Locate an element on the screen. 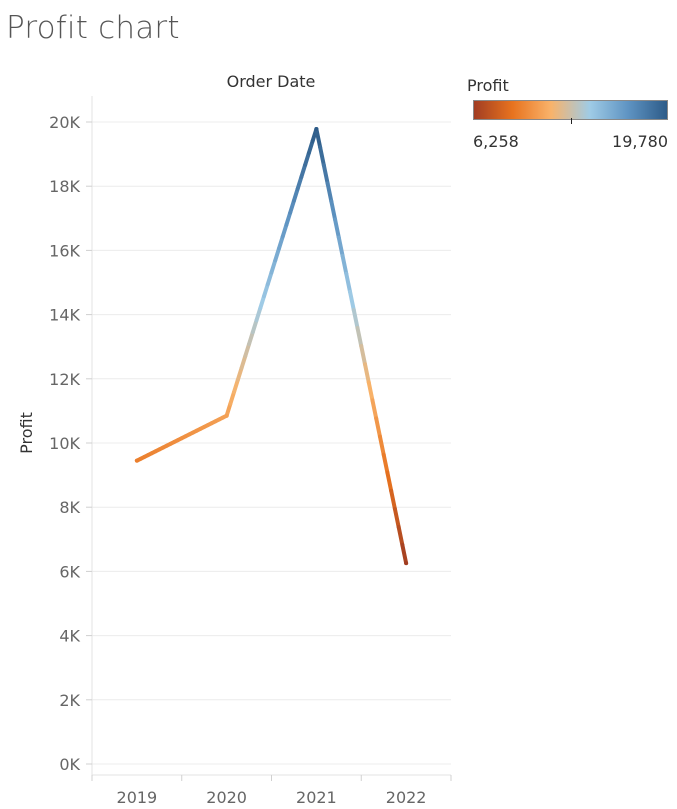  legend-min-label: 6,258 is located at coordinates (496, 141).